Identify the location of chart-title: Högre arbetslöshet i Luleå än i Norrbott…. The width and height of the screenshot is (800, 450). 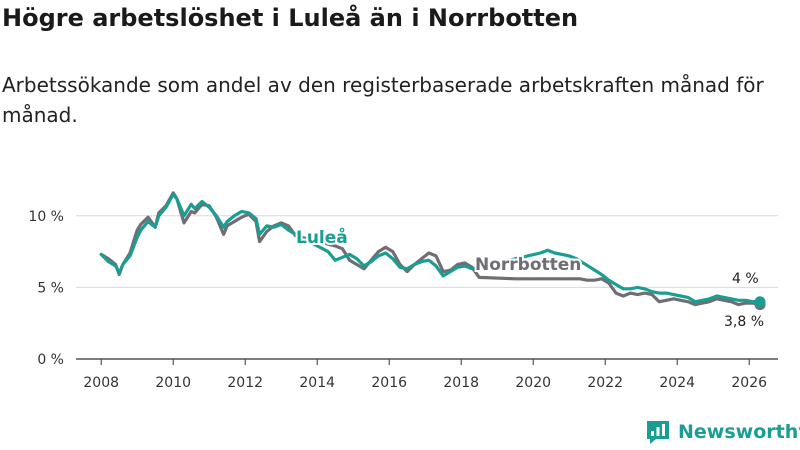
(290, 18).